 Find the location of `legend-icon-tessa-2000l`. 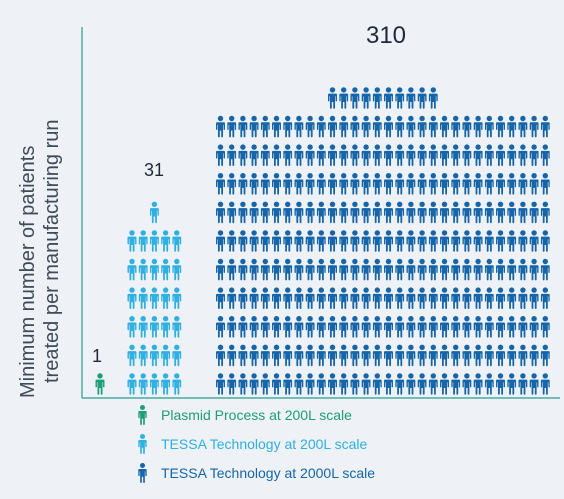

legend-icon-tessa-2000l is located at coordinates (142, 473).